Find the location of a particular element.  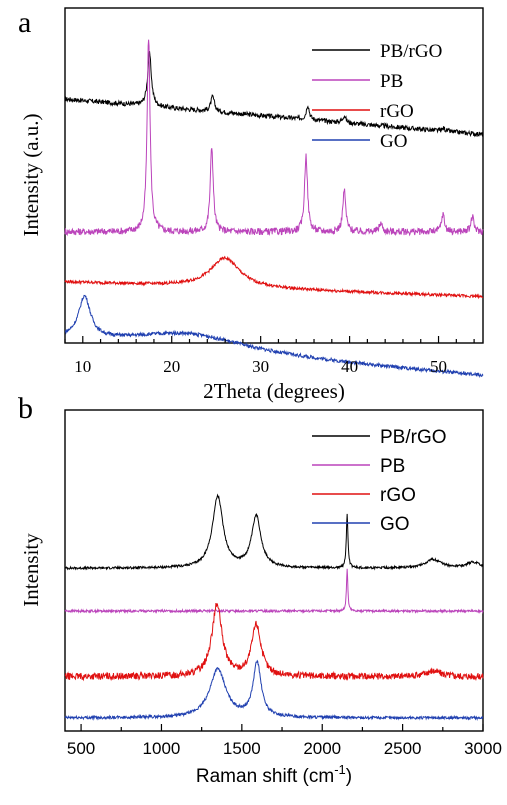

x-ticks-b: 500 1000 1500 2000 2500 3000 is located at coordinates (284, 741).